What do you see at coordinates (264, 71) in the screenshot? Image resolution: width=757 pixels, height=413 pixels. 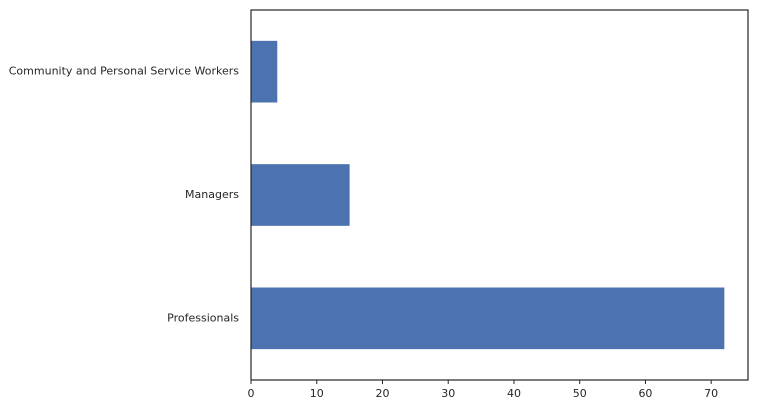 I see `bar-community-and-personal-service-workers` at bounding box center [264, 71].